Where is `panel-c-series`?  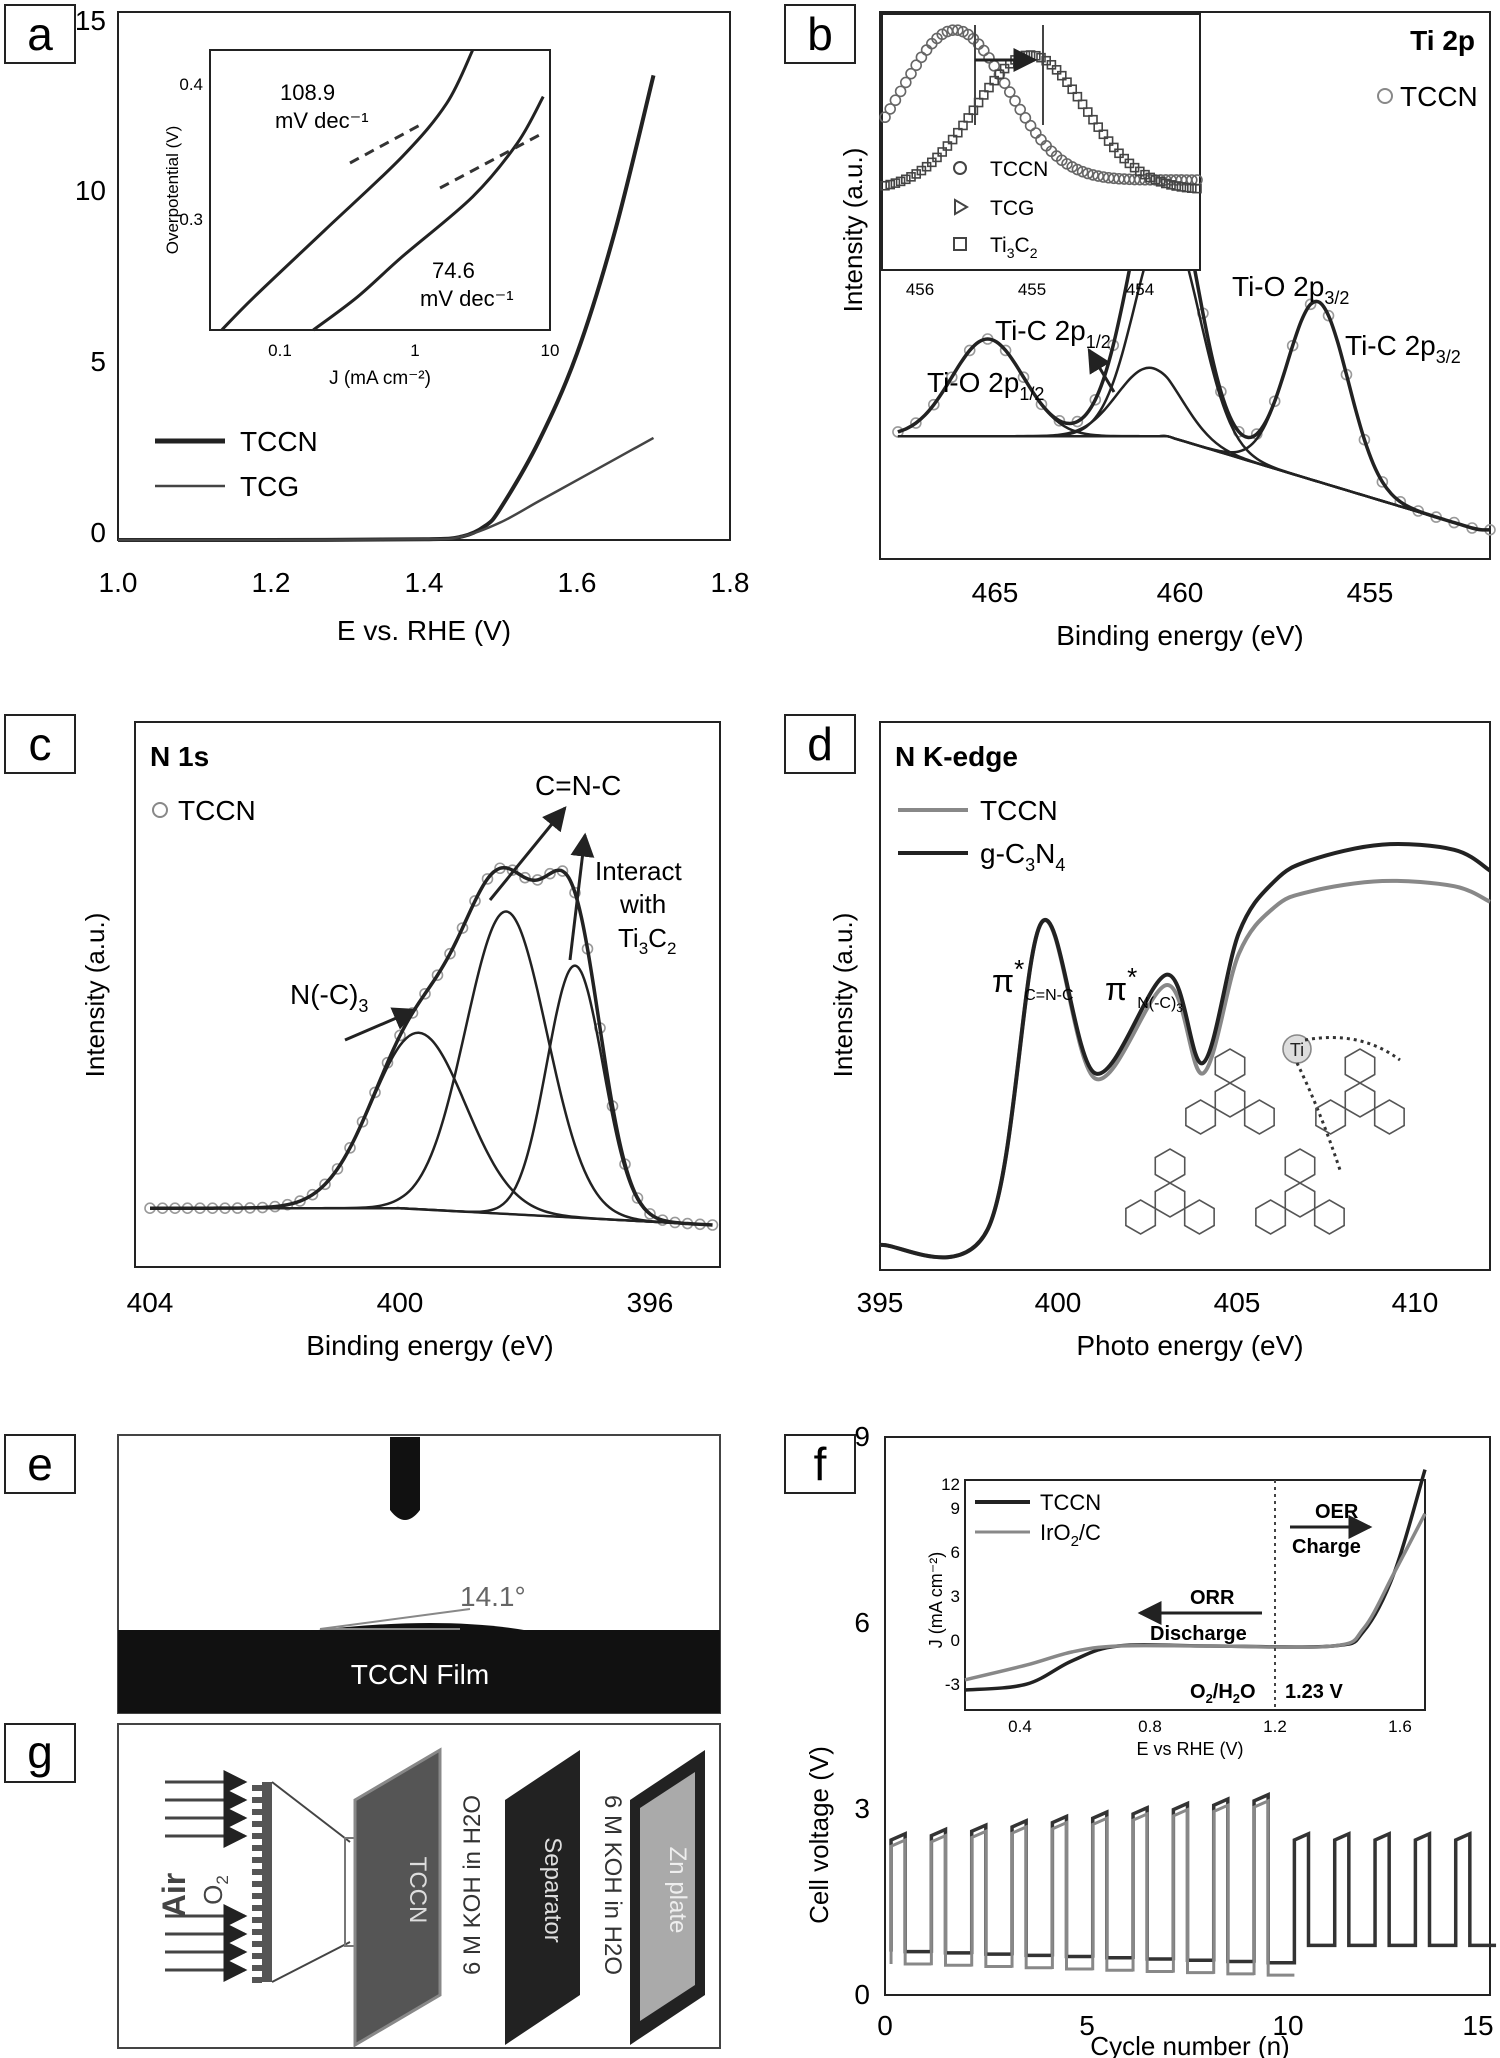
panel-c-series is located at coordinates (431, 1046).